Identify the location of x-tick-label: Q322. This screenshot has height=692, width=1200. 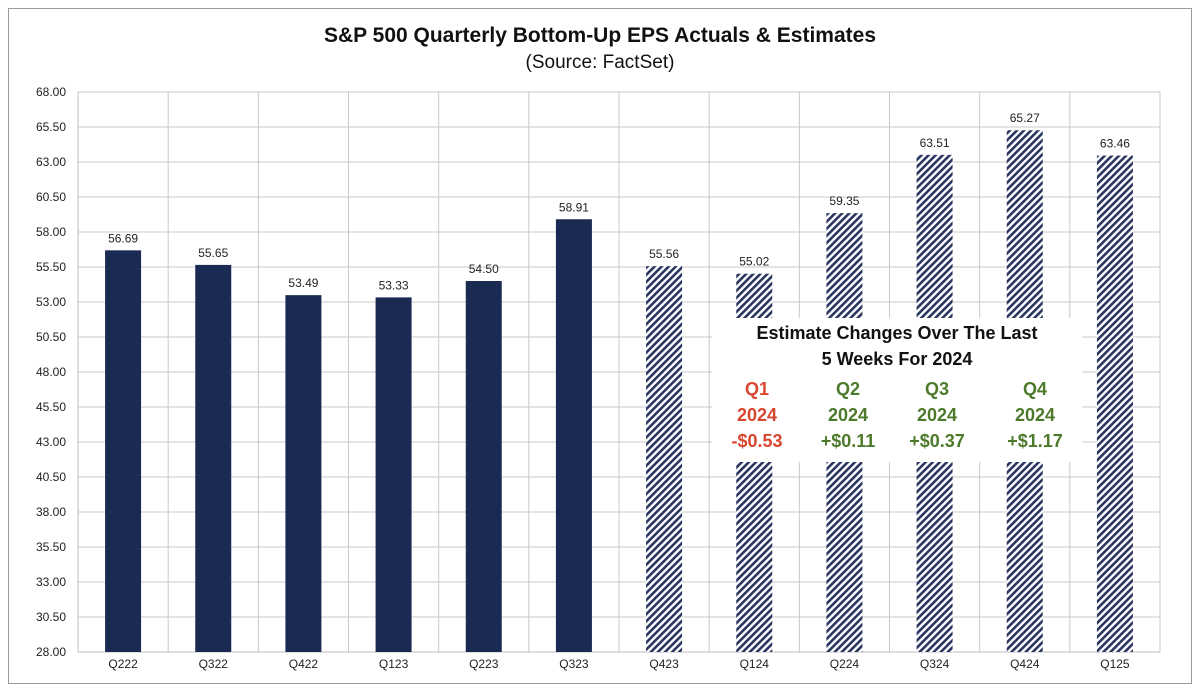
(214, 664).